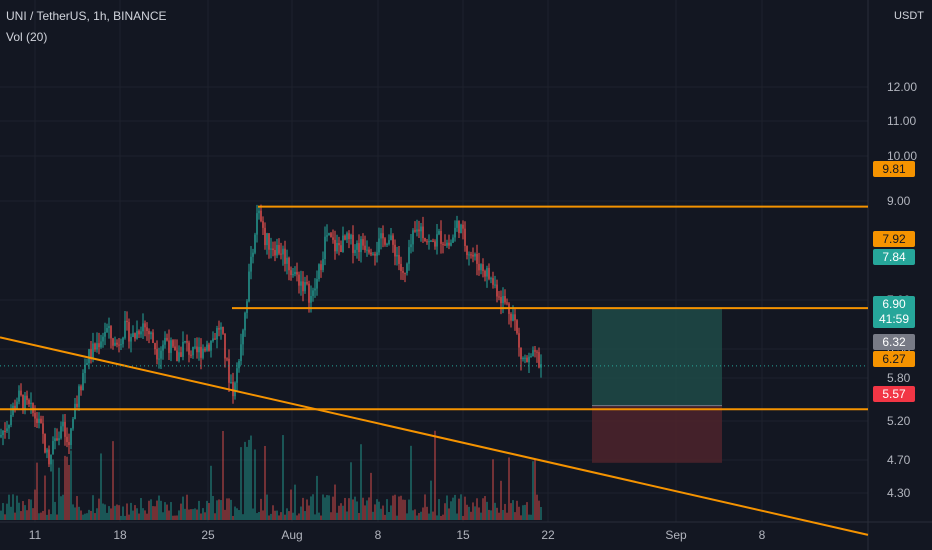 The height and width of the screenshot is (550, 932). I want to click on volume-indicator-label: Vol (20), so click(27, 37).